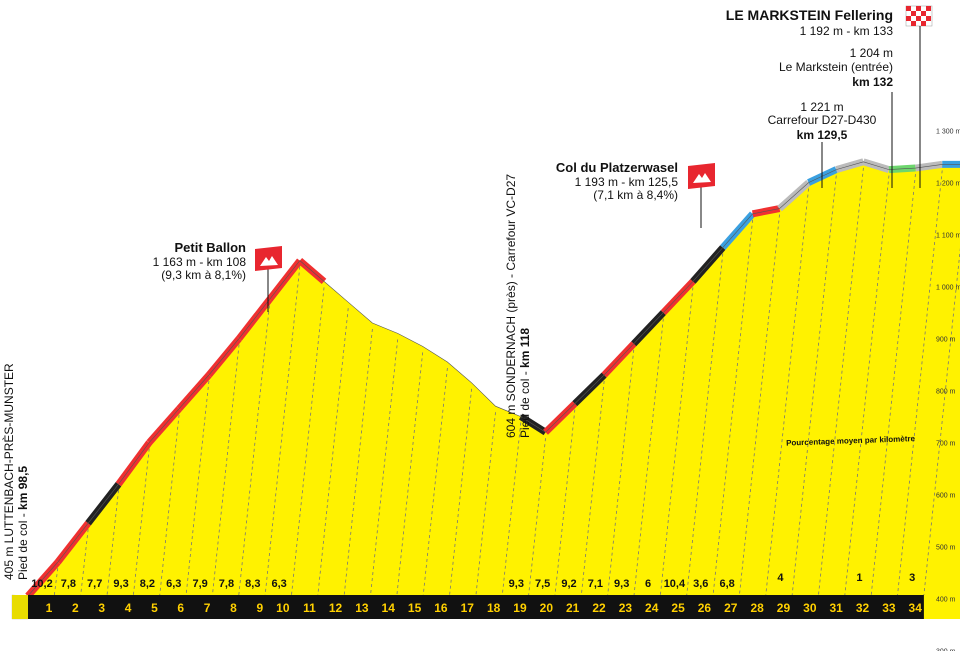 This screenshot has width=960, height=651. What do you see at coordinates (836, 608) in the screenshot?
I see `km-tick-label: 31` at bounding box center [836, 608].